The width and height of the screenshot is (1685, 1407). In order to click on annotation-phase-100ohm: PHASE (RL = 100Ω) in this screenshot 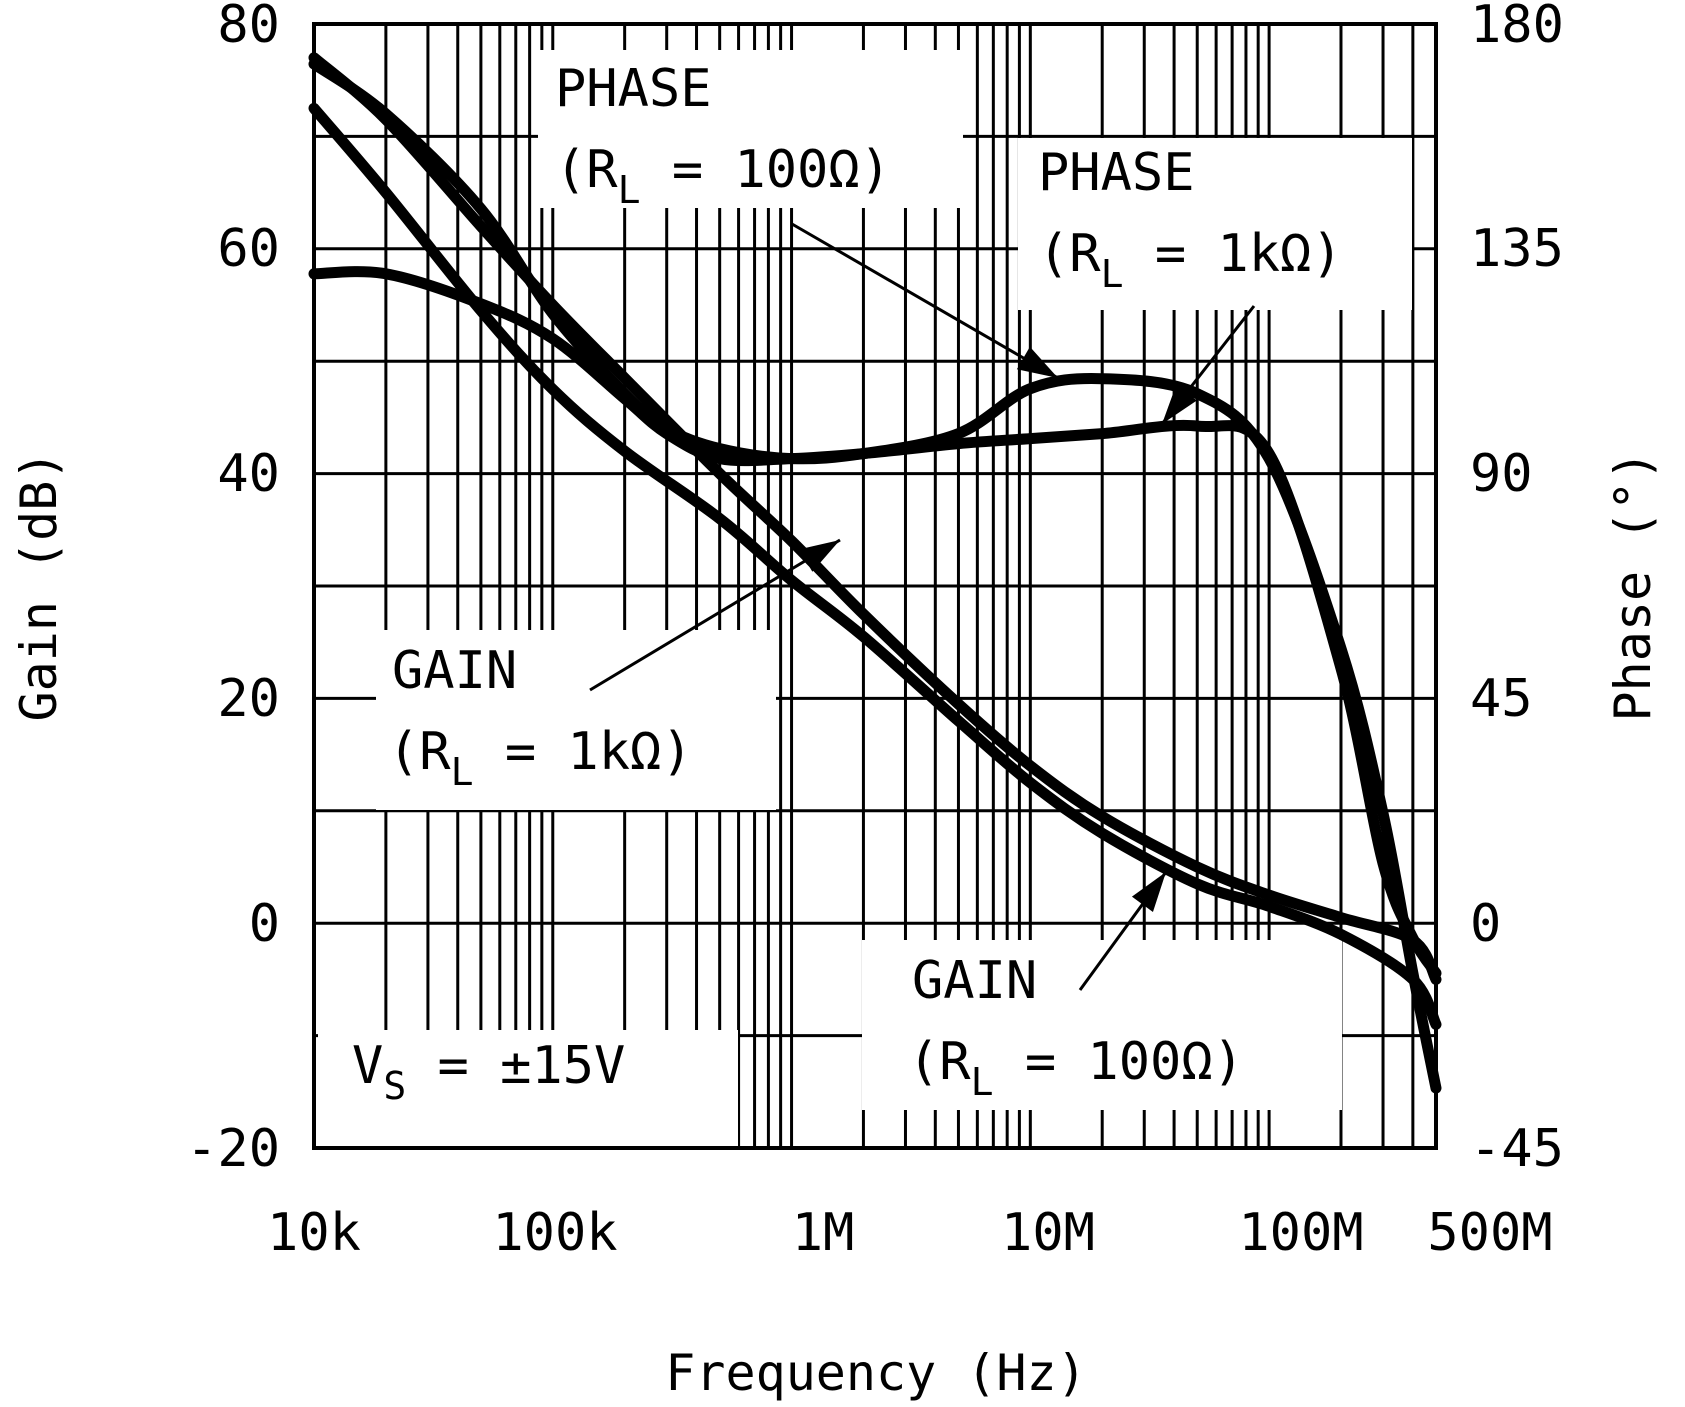, I will do `click(723, 135)`.